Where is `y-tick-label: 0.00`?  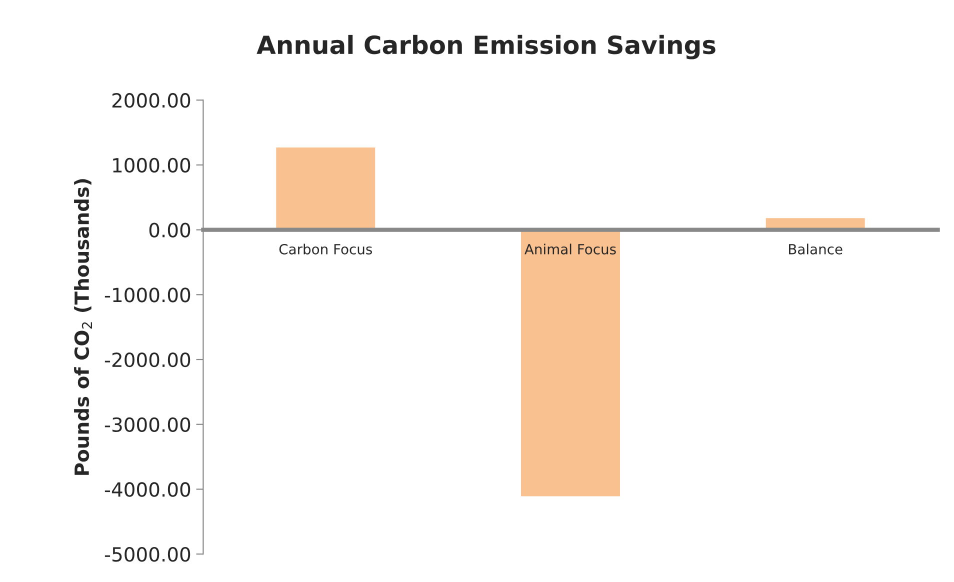
y-tick-label: 0.00 is located at coordinates (169, 230).